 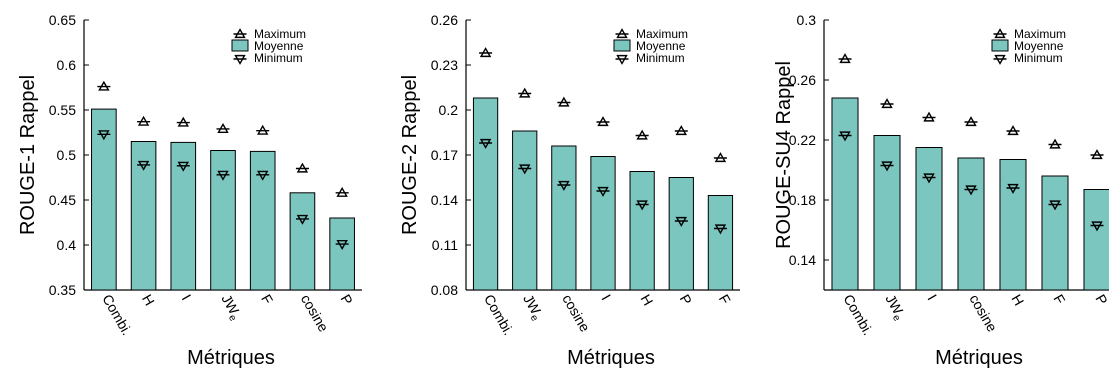 What do you see at coordinates (240, 45) in the screenshot?
I see `legend-moyenne-swatch` at bounding box center [240, 45].